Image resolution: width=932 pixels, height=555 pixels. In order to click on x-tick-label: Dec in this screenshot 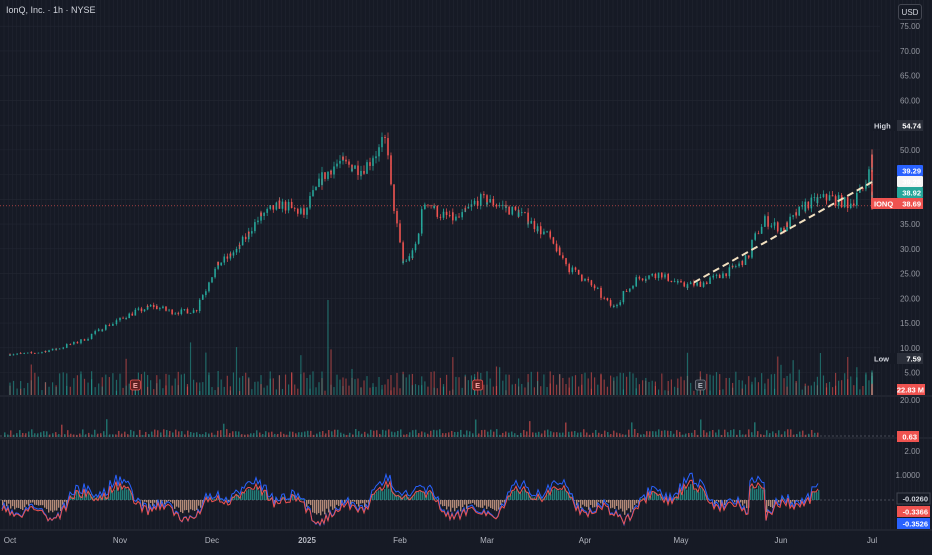, I will do `click(212, 540)`.